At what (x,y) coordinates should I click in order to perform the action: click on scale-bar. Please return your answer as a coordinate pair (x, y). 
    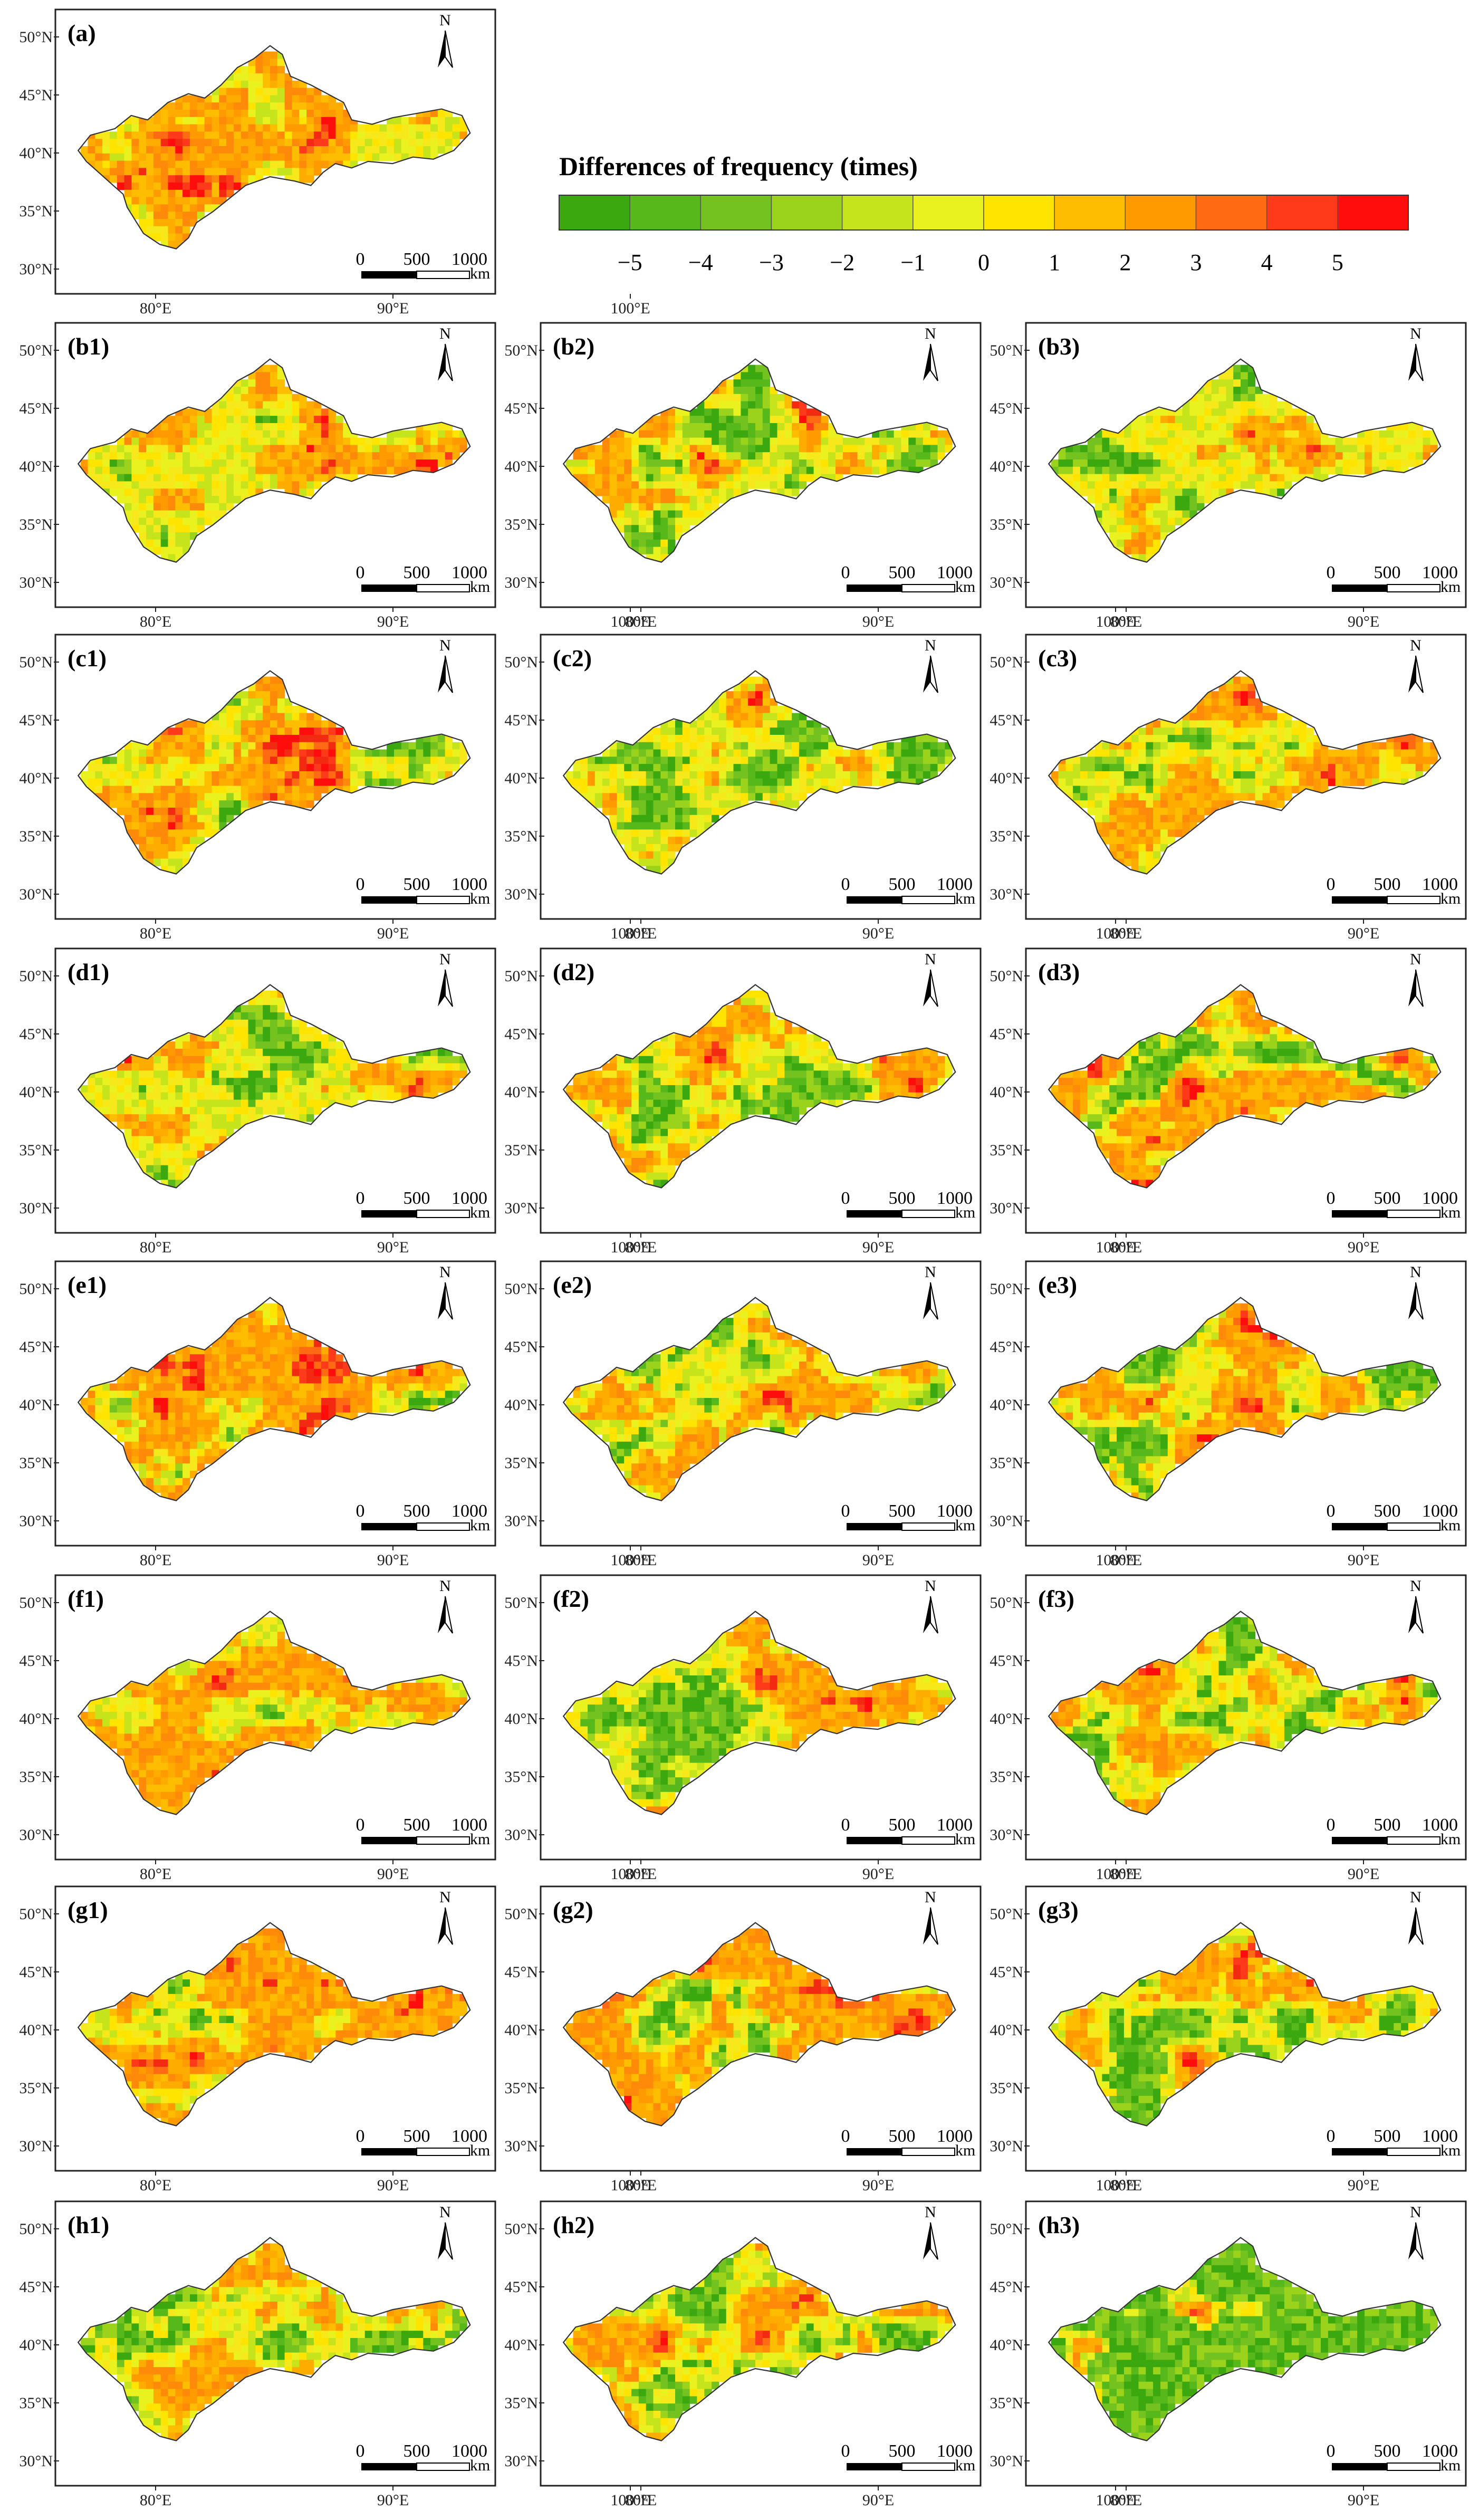
    Looking at the image, I should click on (928, 900).